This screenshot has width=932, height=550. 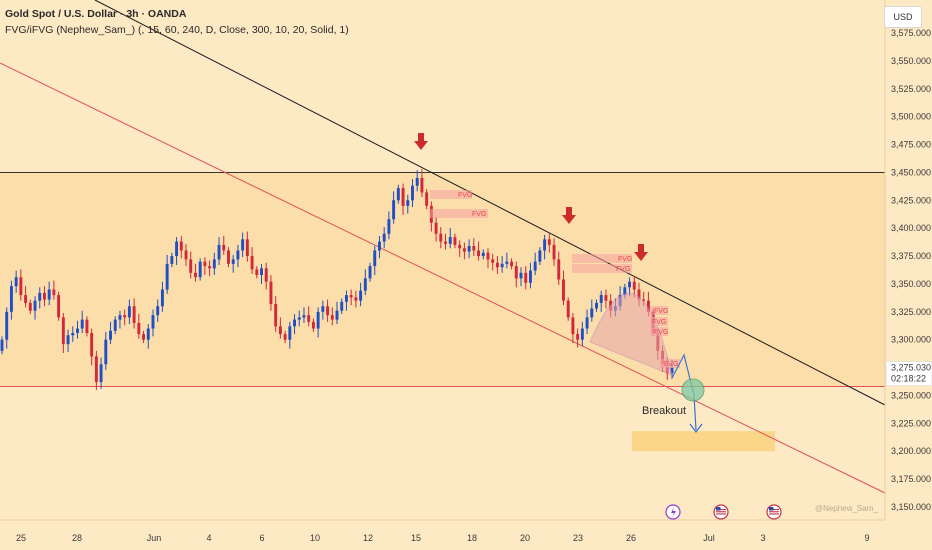 What do you see at coordinates (525, 538) in the screenshot?
I see `x-tick-label: 20` at bounding box center [525, 538].